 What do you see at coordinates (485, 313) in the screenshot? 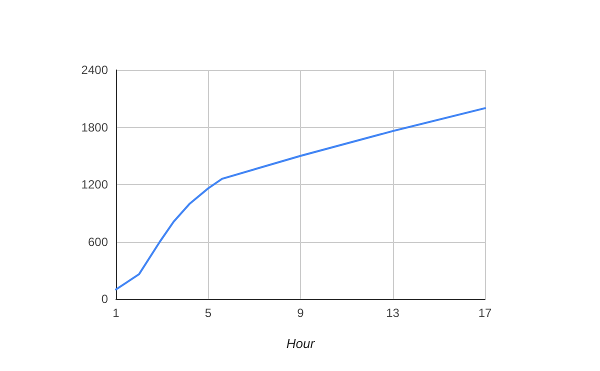
I see `x-tick-label: 17` at bounding box center [485, 313].